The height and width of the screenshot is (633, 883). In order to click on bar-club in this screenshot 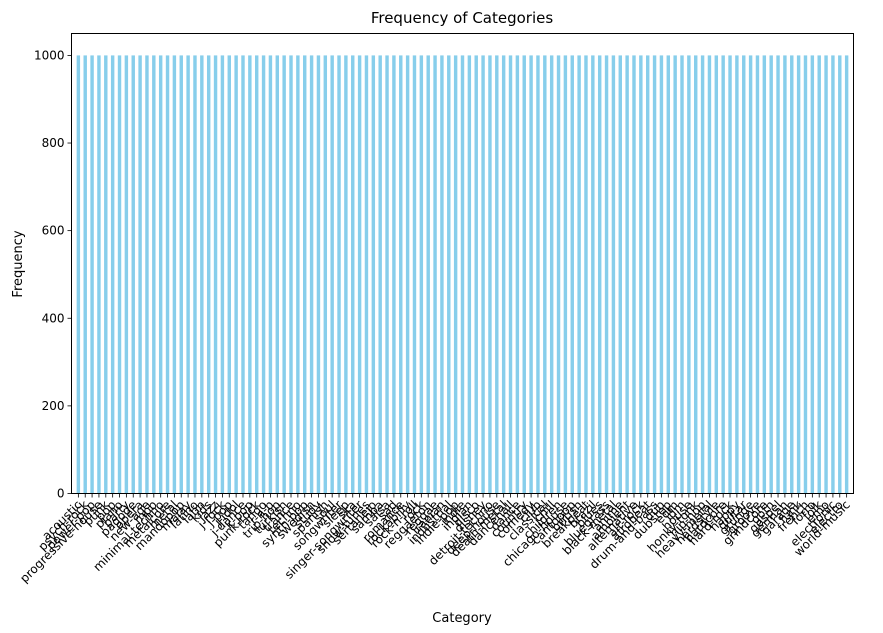, I will do `click(538, 274)`.